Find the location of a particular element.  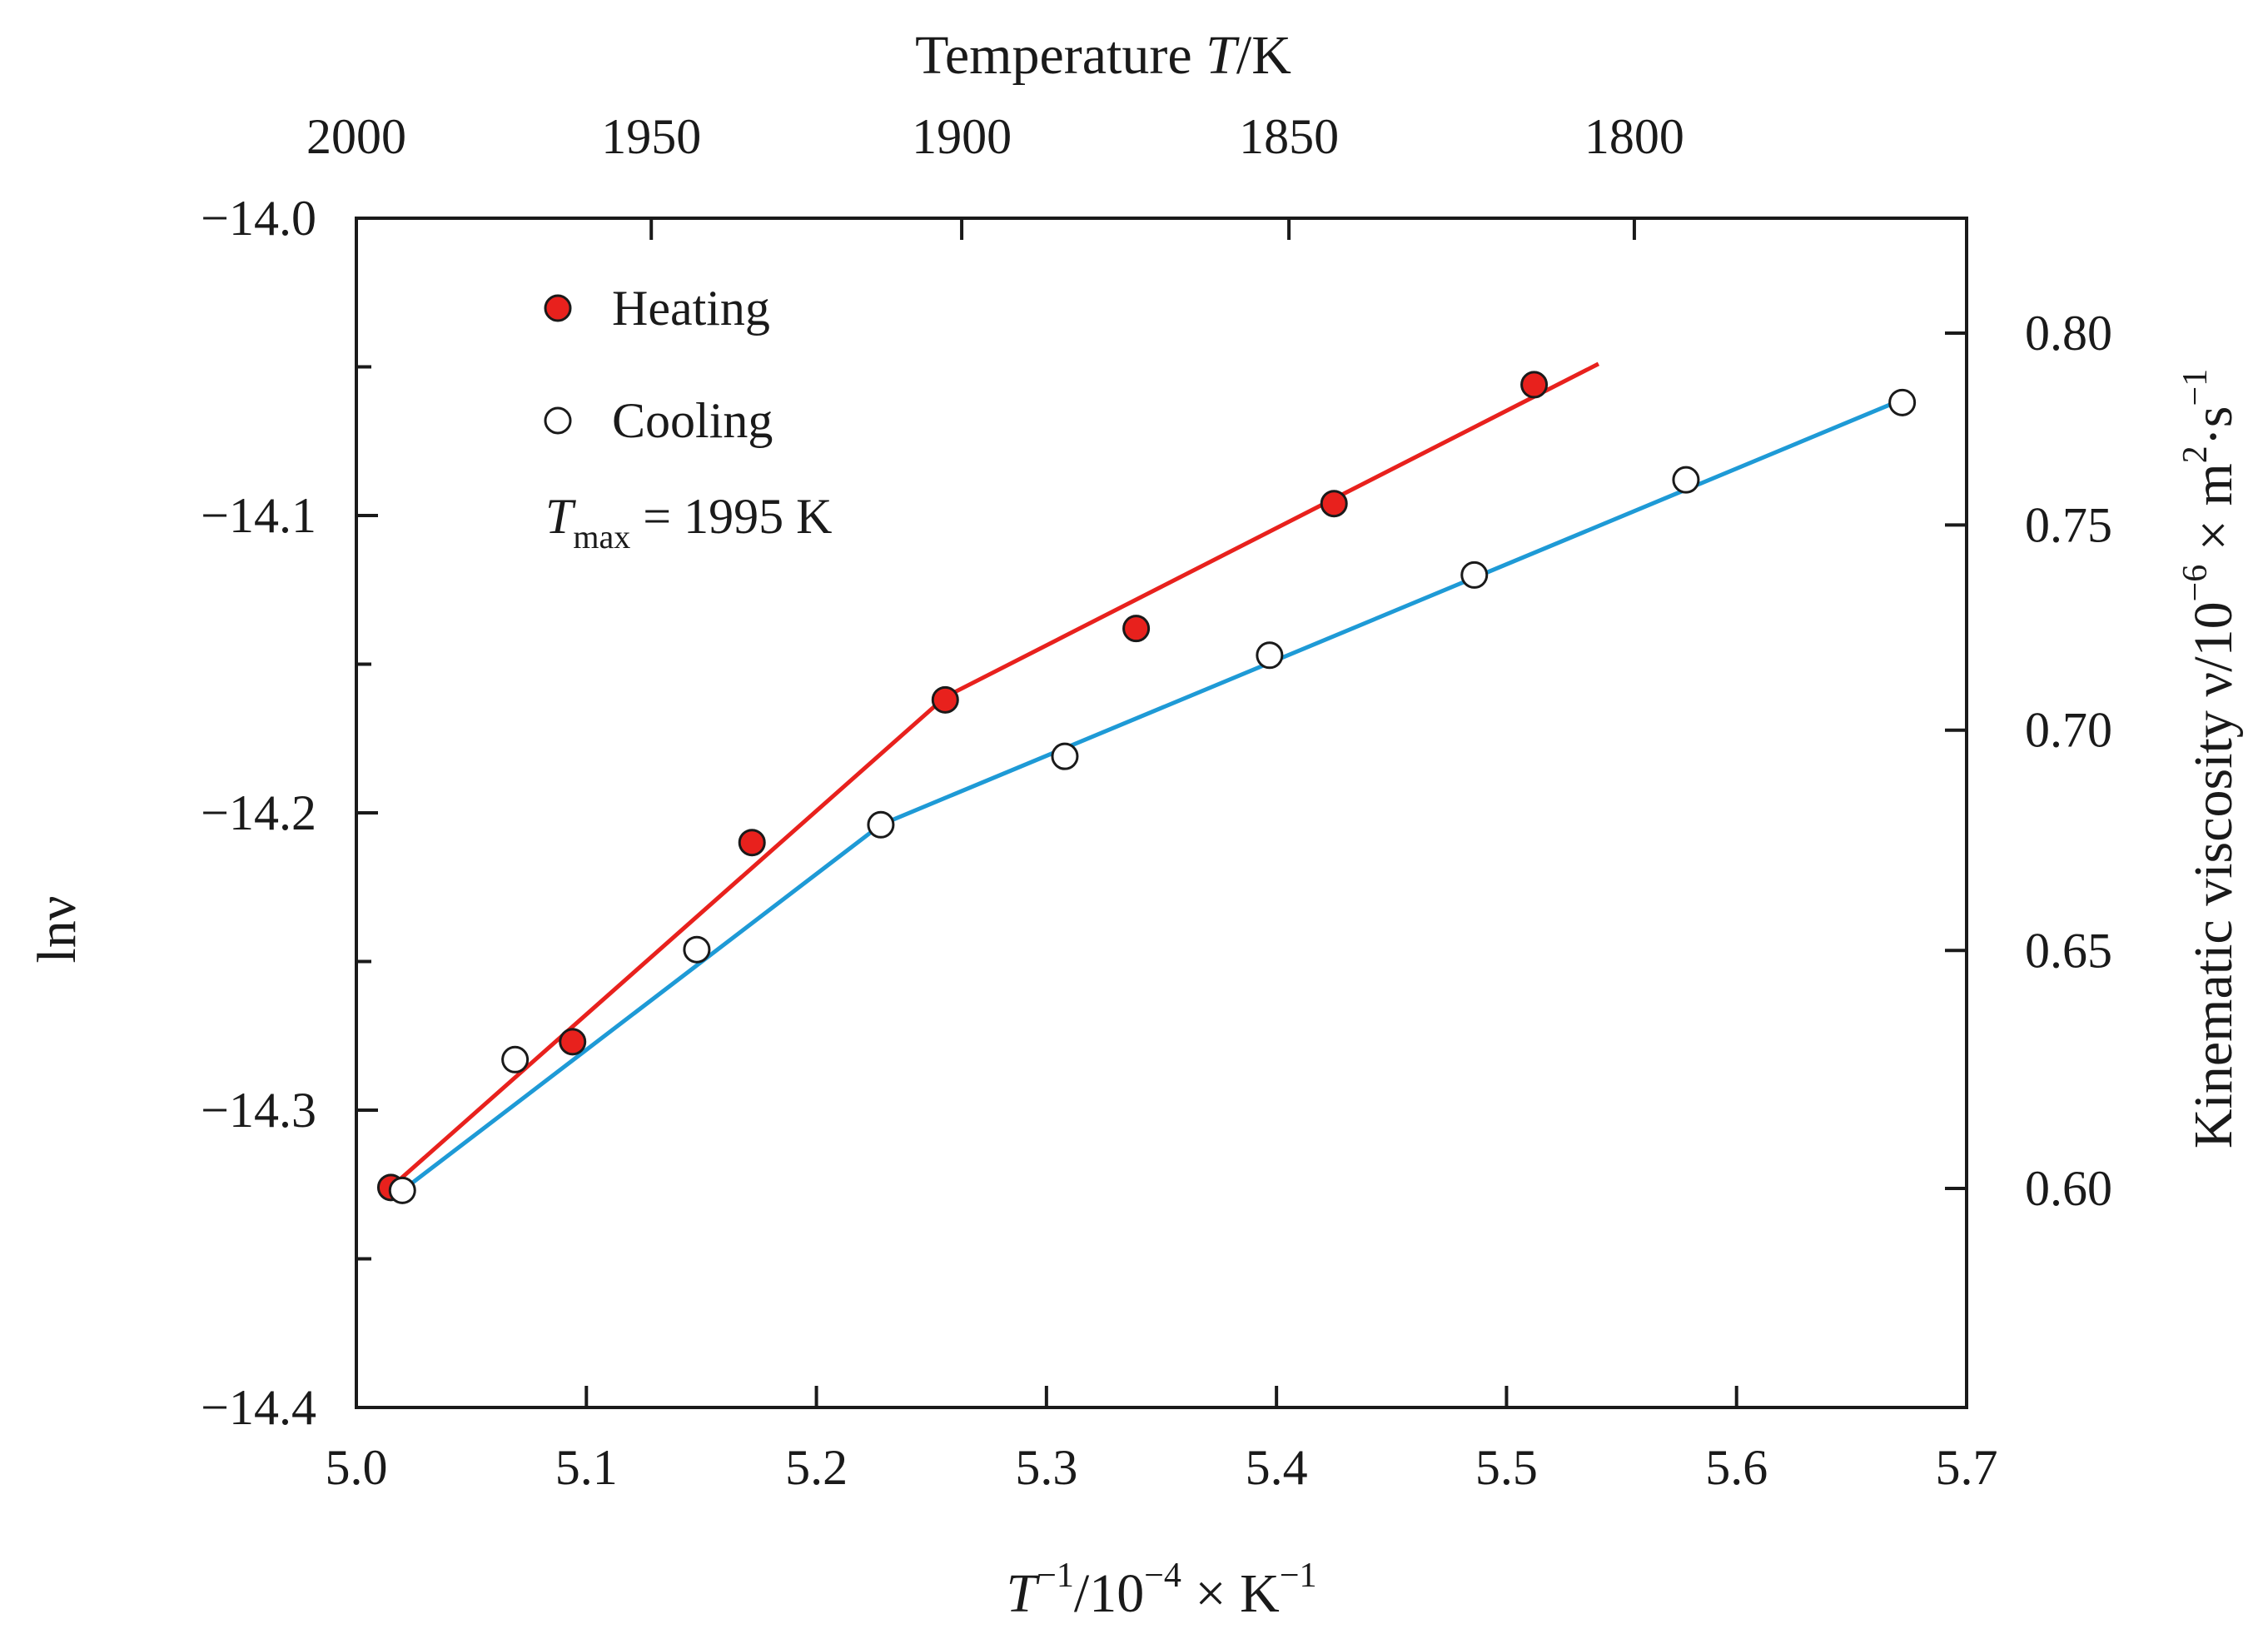

right-tick-label: 0.80 is located at coordinates (2069, 333).